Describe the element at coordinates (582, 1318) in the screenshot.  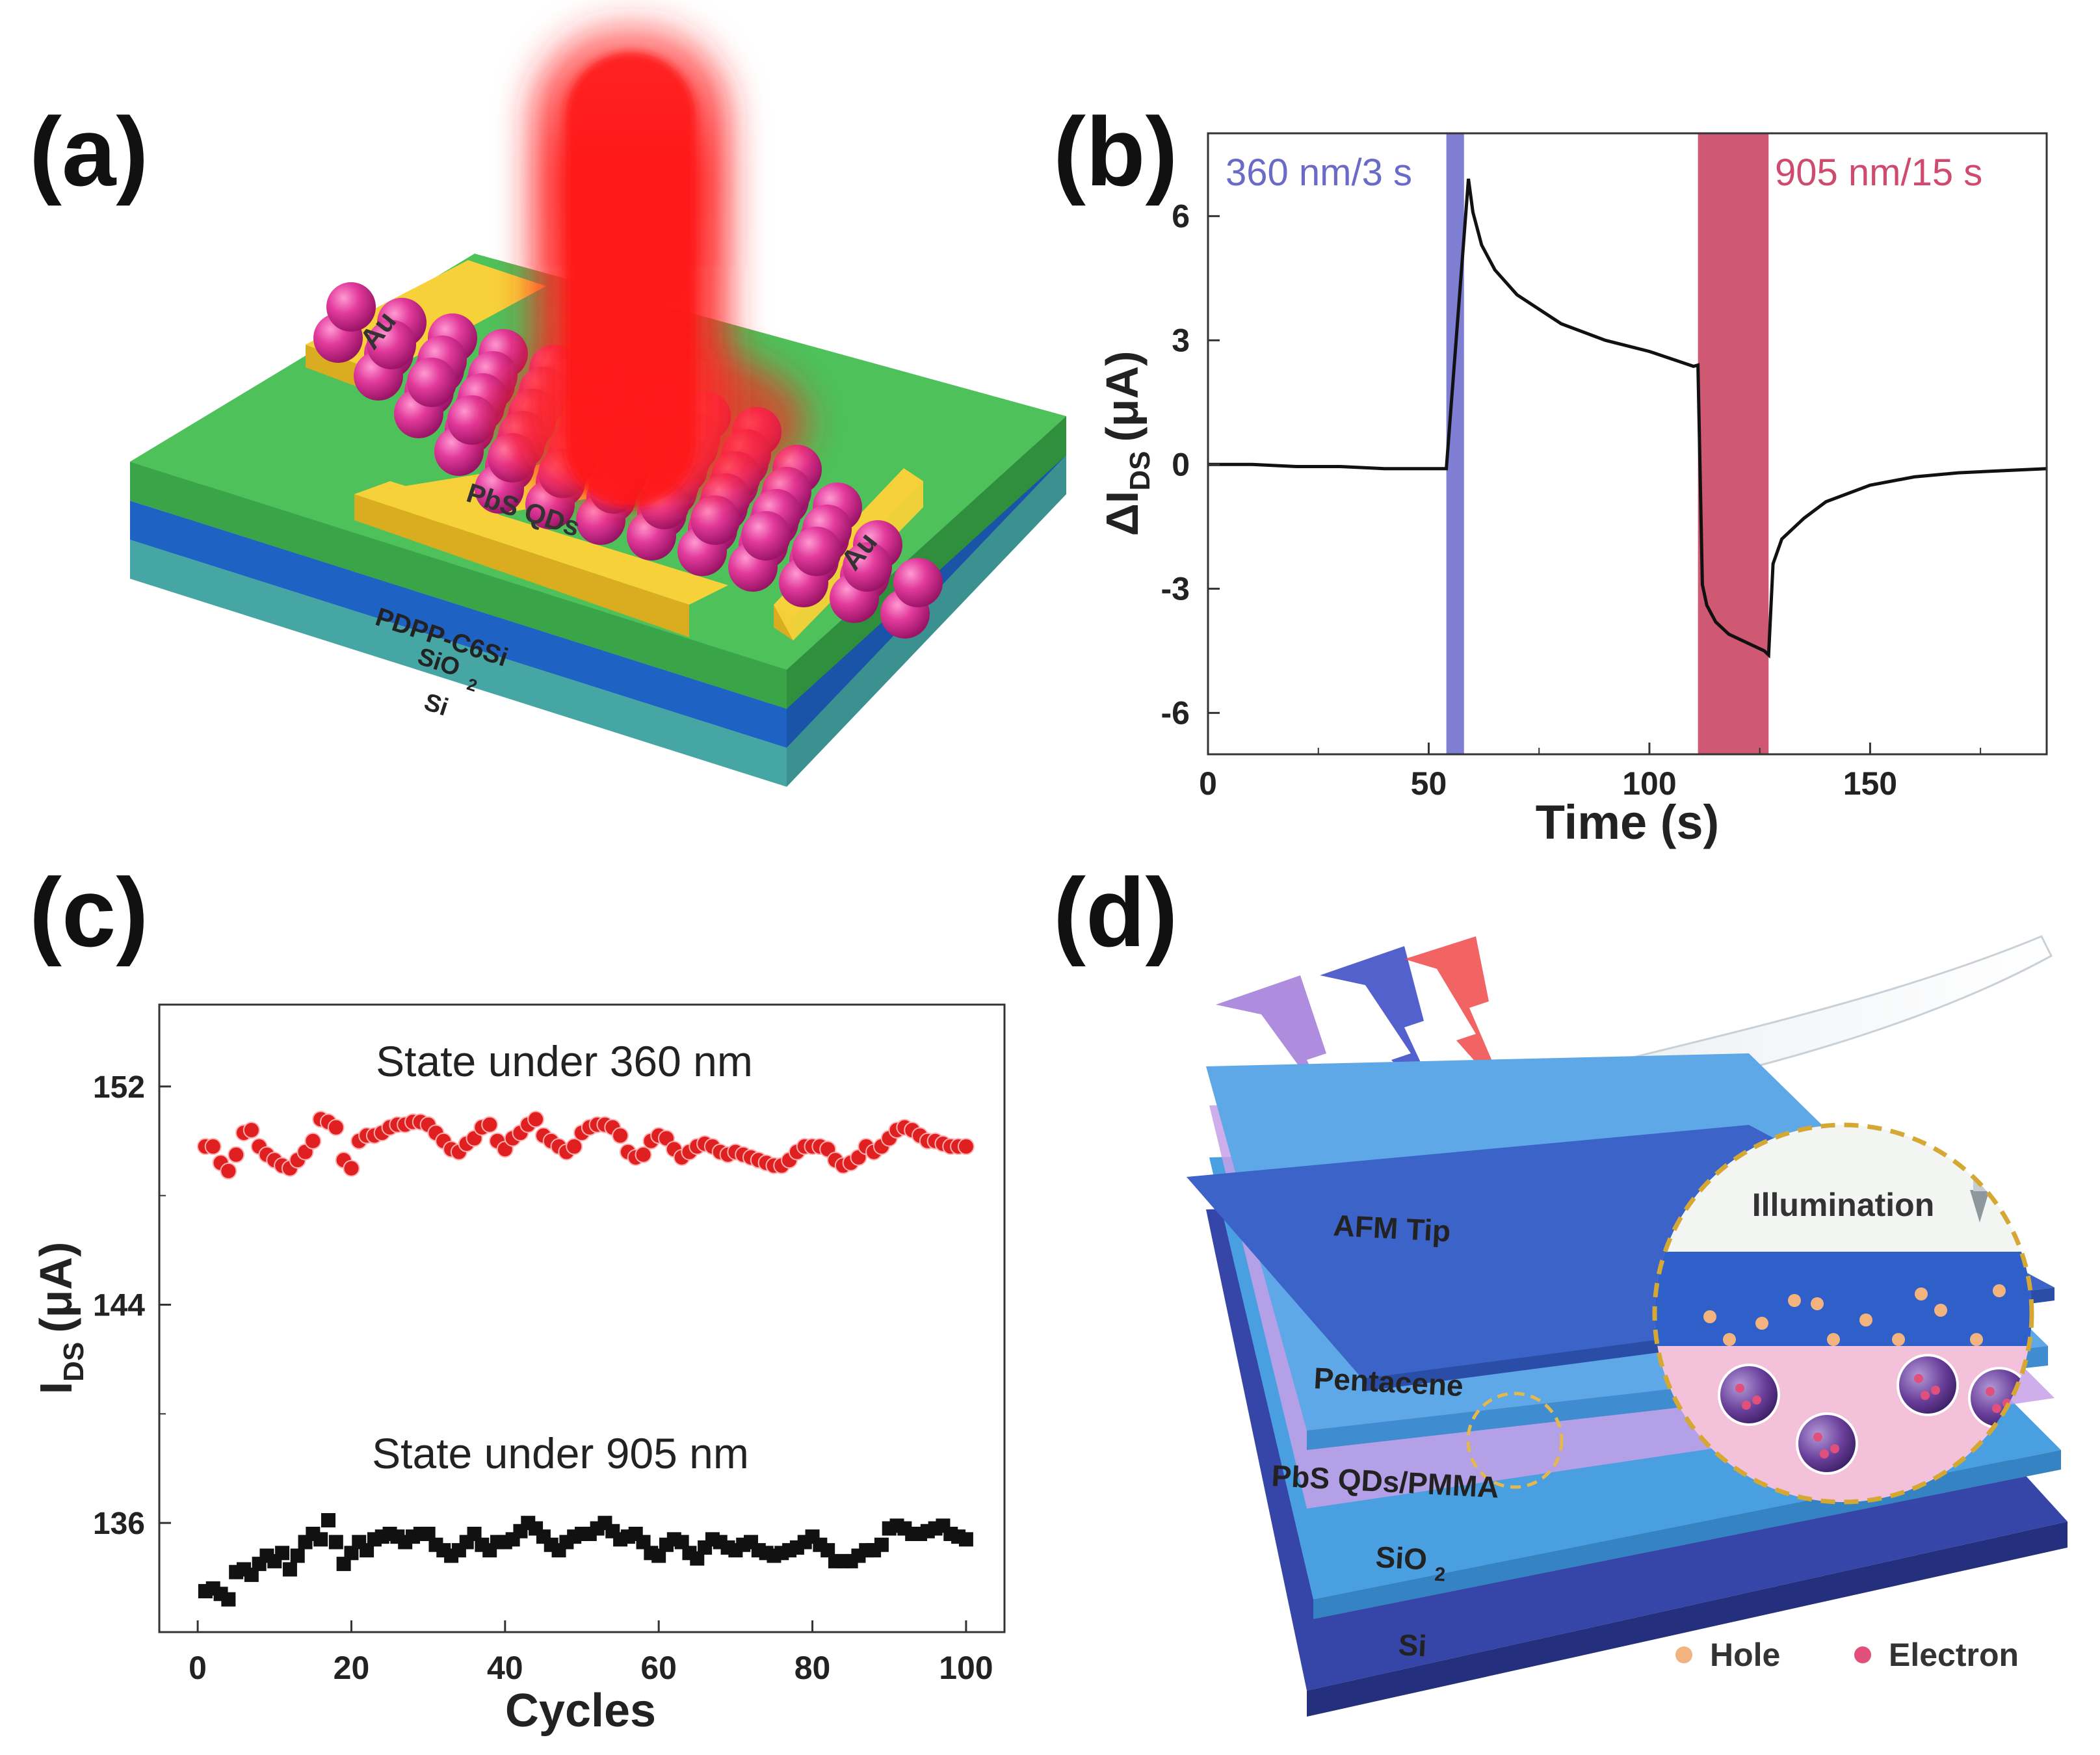
I see `c-plot-frame` at that location.